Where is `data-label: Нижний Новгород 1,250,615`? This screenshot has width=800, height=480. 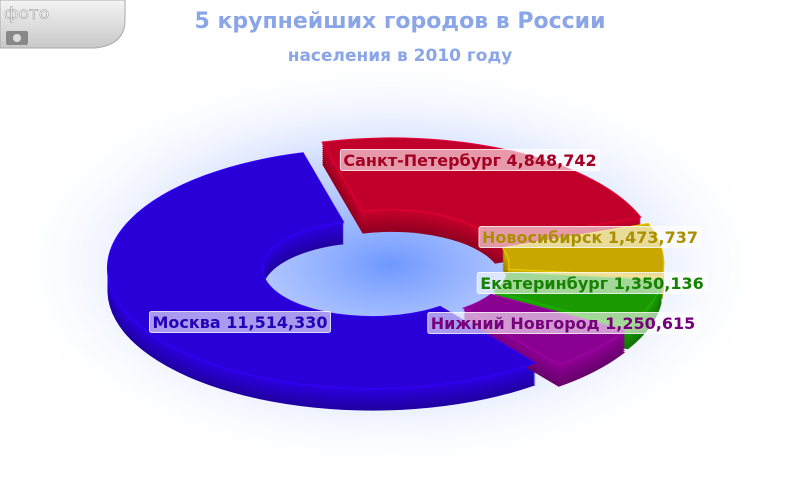
data-label: Нижний Новгород 1,250,615 is located at coordinates (563, 323).